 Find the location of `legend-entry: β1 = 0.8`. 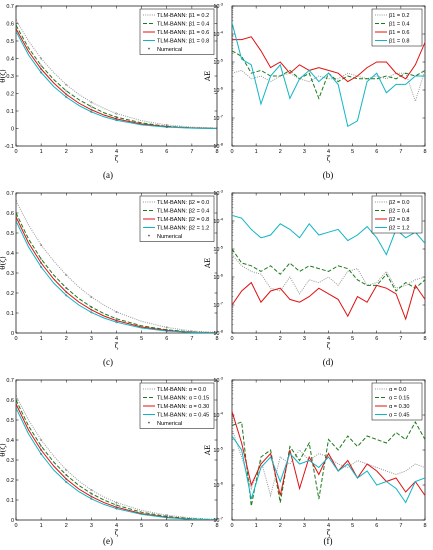

legend-entry: β1 = 0.8 is located at coordinates (399, 42).